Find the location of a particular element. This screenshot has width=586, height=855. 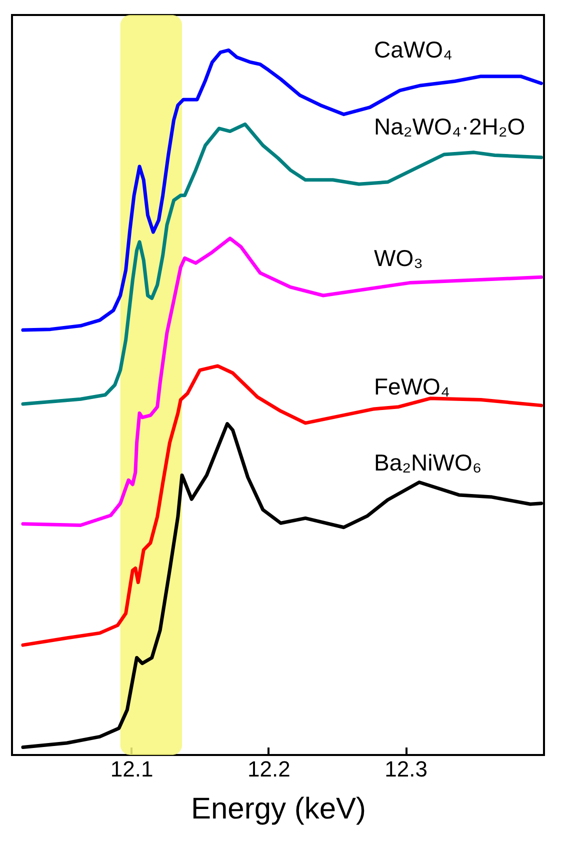

series-label: FeWO₄ is located at coordinates (412, 386).